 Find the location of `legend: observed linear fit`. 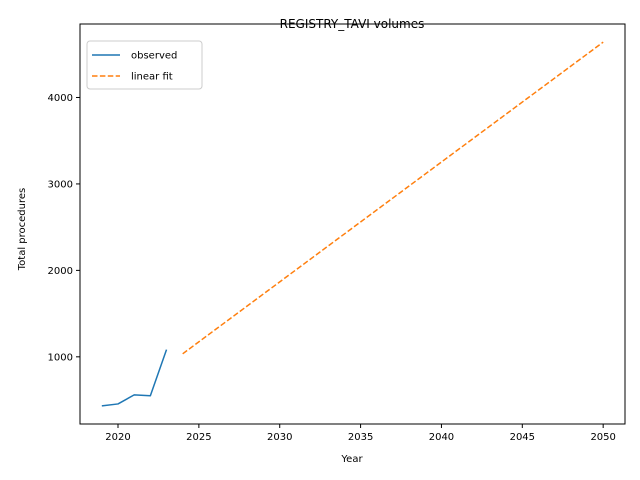

legend: observed linear fit is located at coordinates (144, 65).